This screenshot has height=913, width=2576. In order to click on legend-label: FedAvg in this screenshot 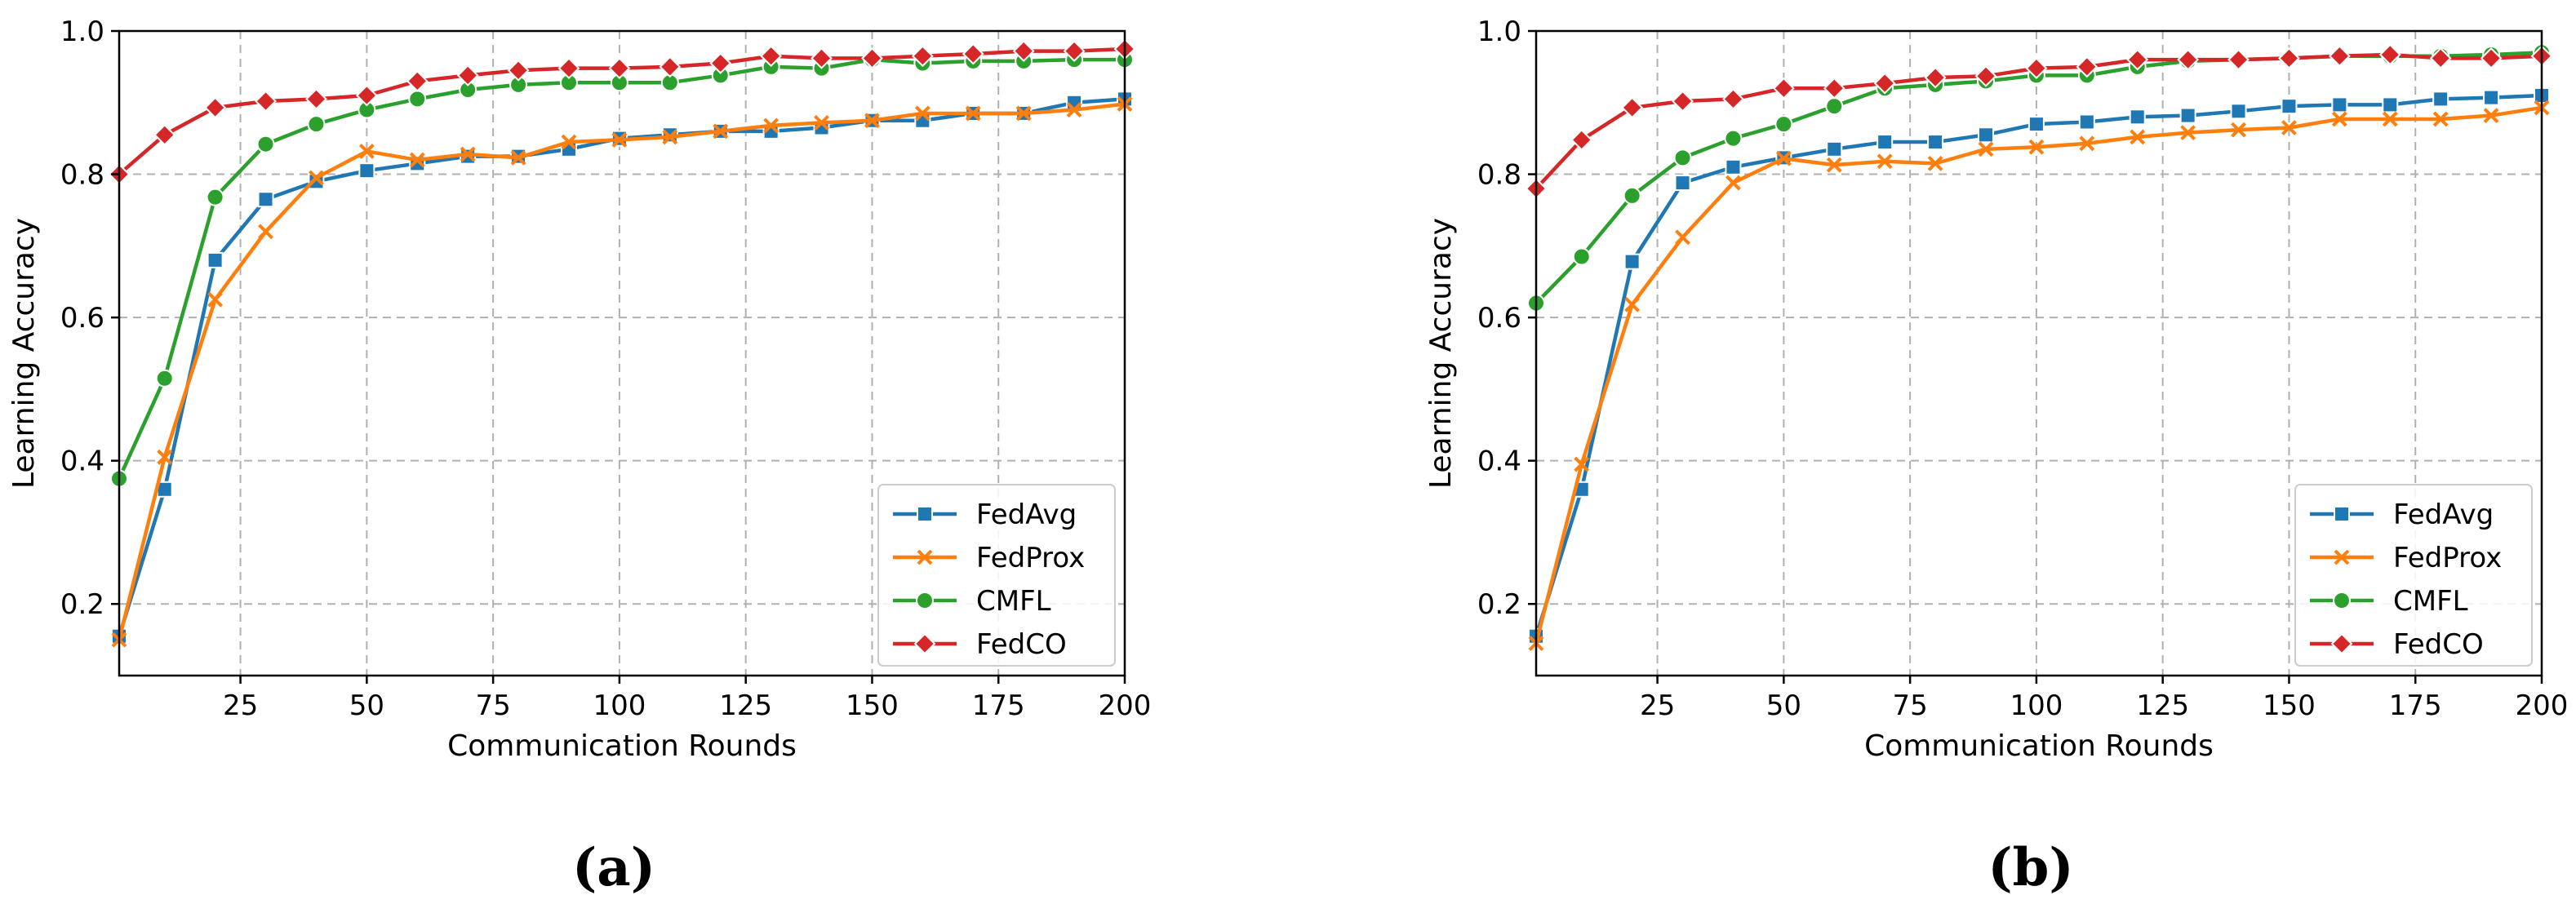, I will do `click(1026, 515)`.